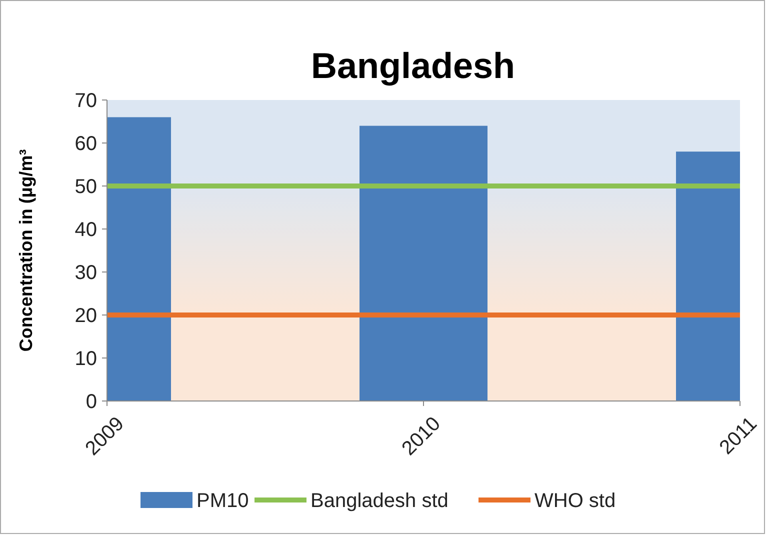 Image resolution: width=766 pixels, height=535 pixels. What do you see at coordinates (85, 101) in the screenshot?
I see `y-tick-label: 70` at bounding box center [85, 101].